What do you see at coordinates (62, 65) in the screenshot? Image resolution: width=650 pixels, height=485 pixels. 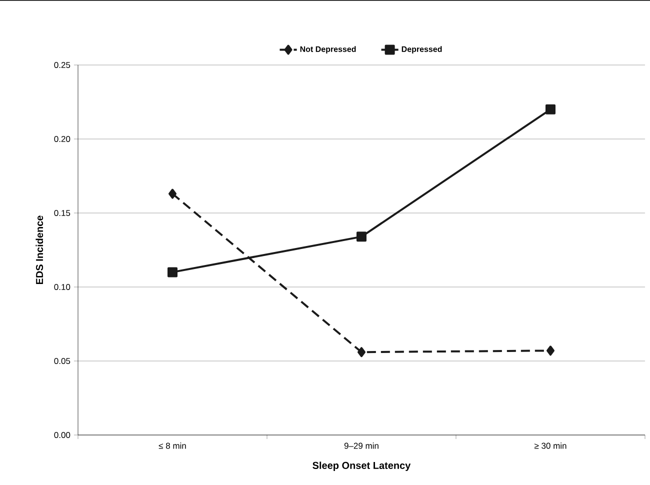 I see `y-tick-label: 0.25` at bounding box center [62, 65].